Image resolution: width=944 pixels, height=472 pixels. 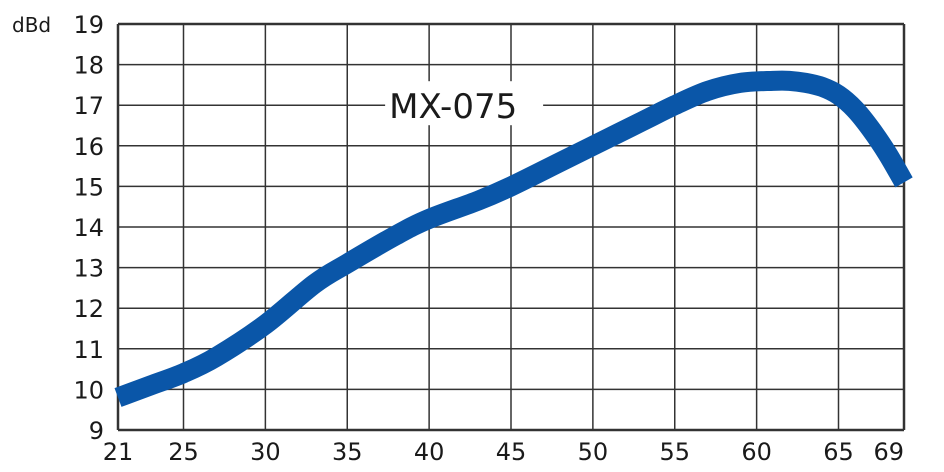 What do you see at coordinates (96, 431) in the screenshot?
I see `y-tick-label: 9` at bounding box center [96, 431].